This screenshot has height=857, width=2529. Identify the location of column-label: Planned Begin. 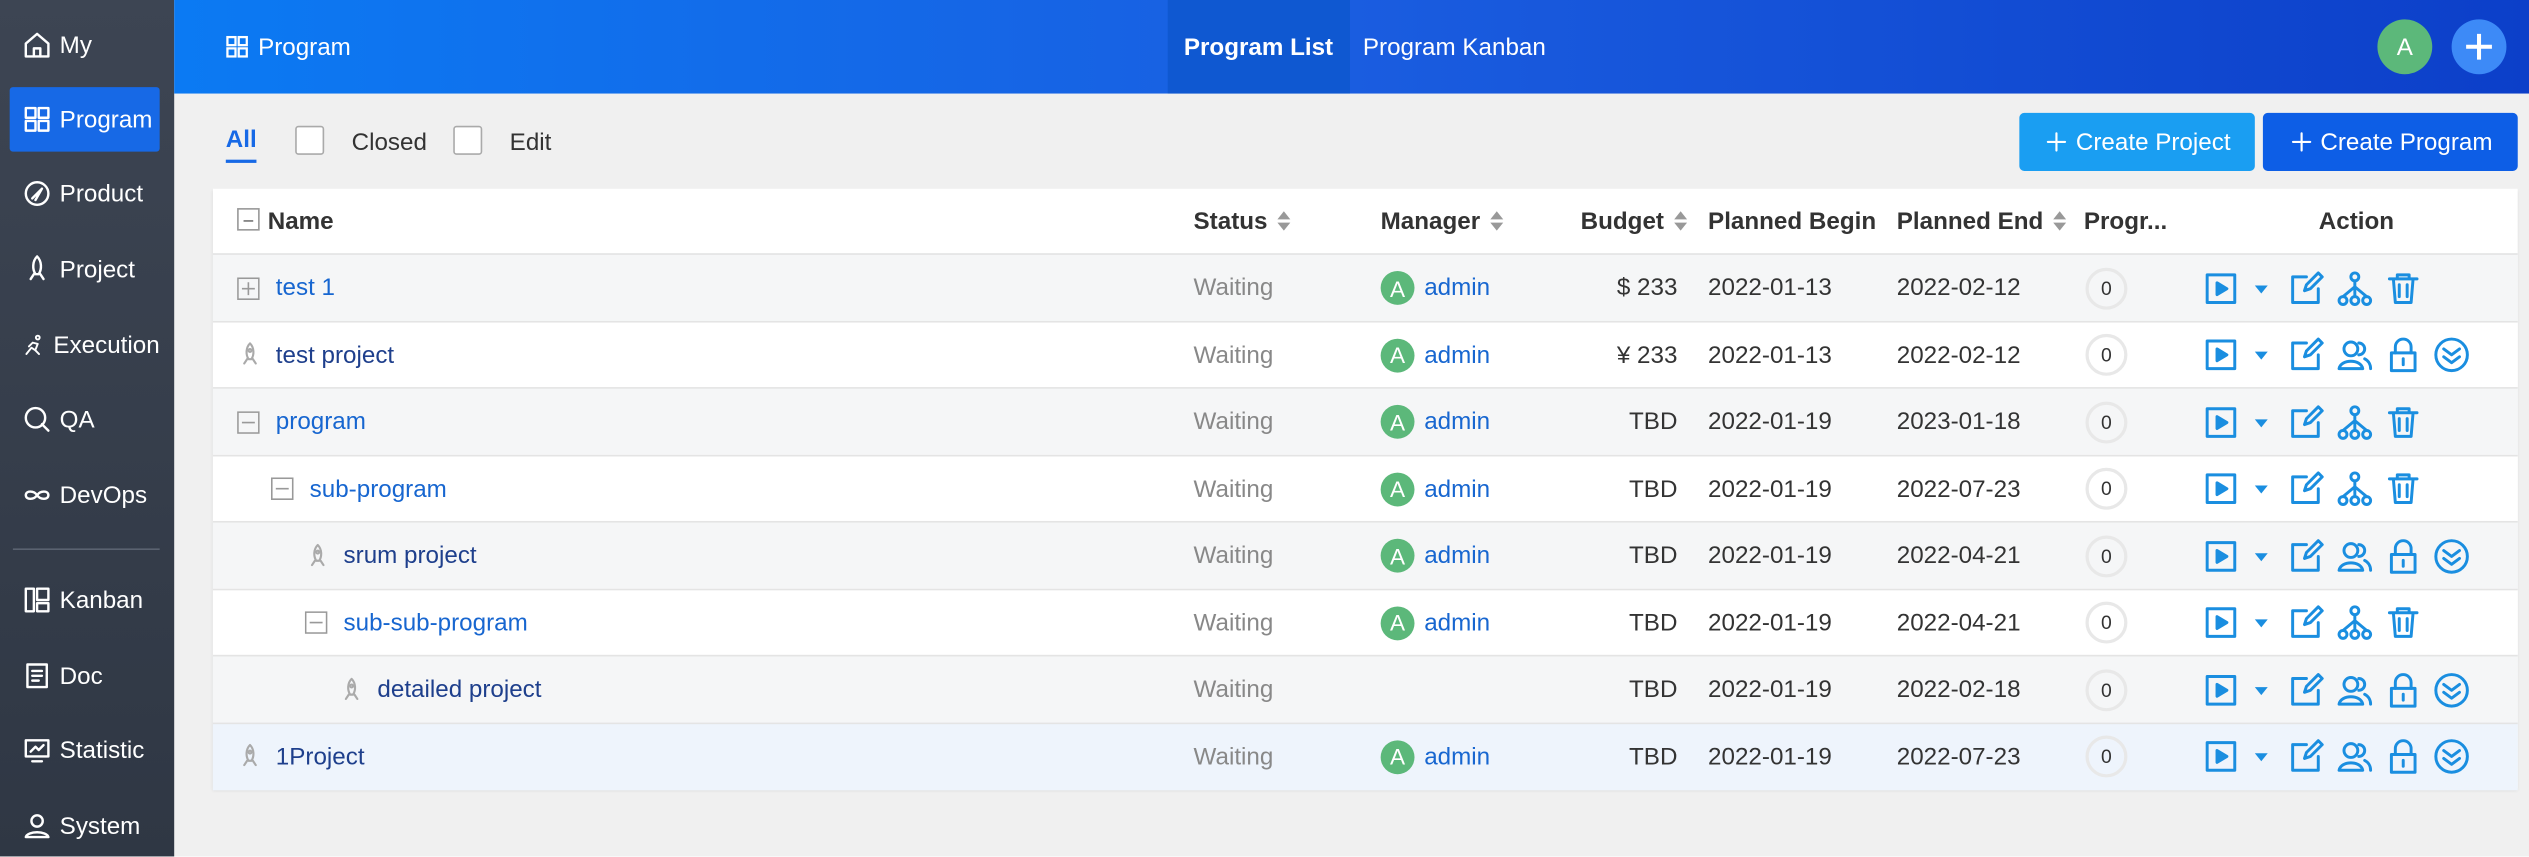
(1792, 221).